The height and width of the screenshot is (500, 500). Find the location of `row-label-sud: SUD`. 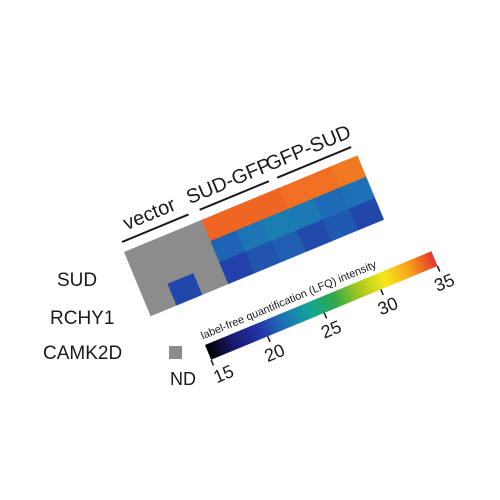

row-label-sud: SUD is located at coordinates (77, 280).